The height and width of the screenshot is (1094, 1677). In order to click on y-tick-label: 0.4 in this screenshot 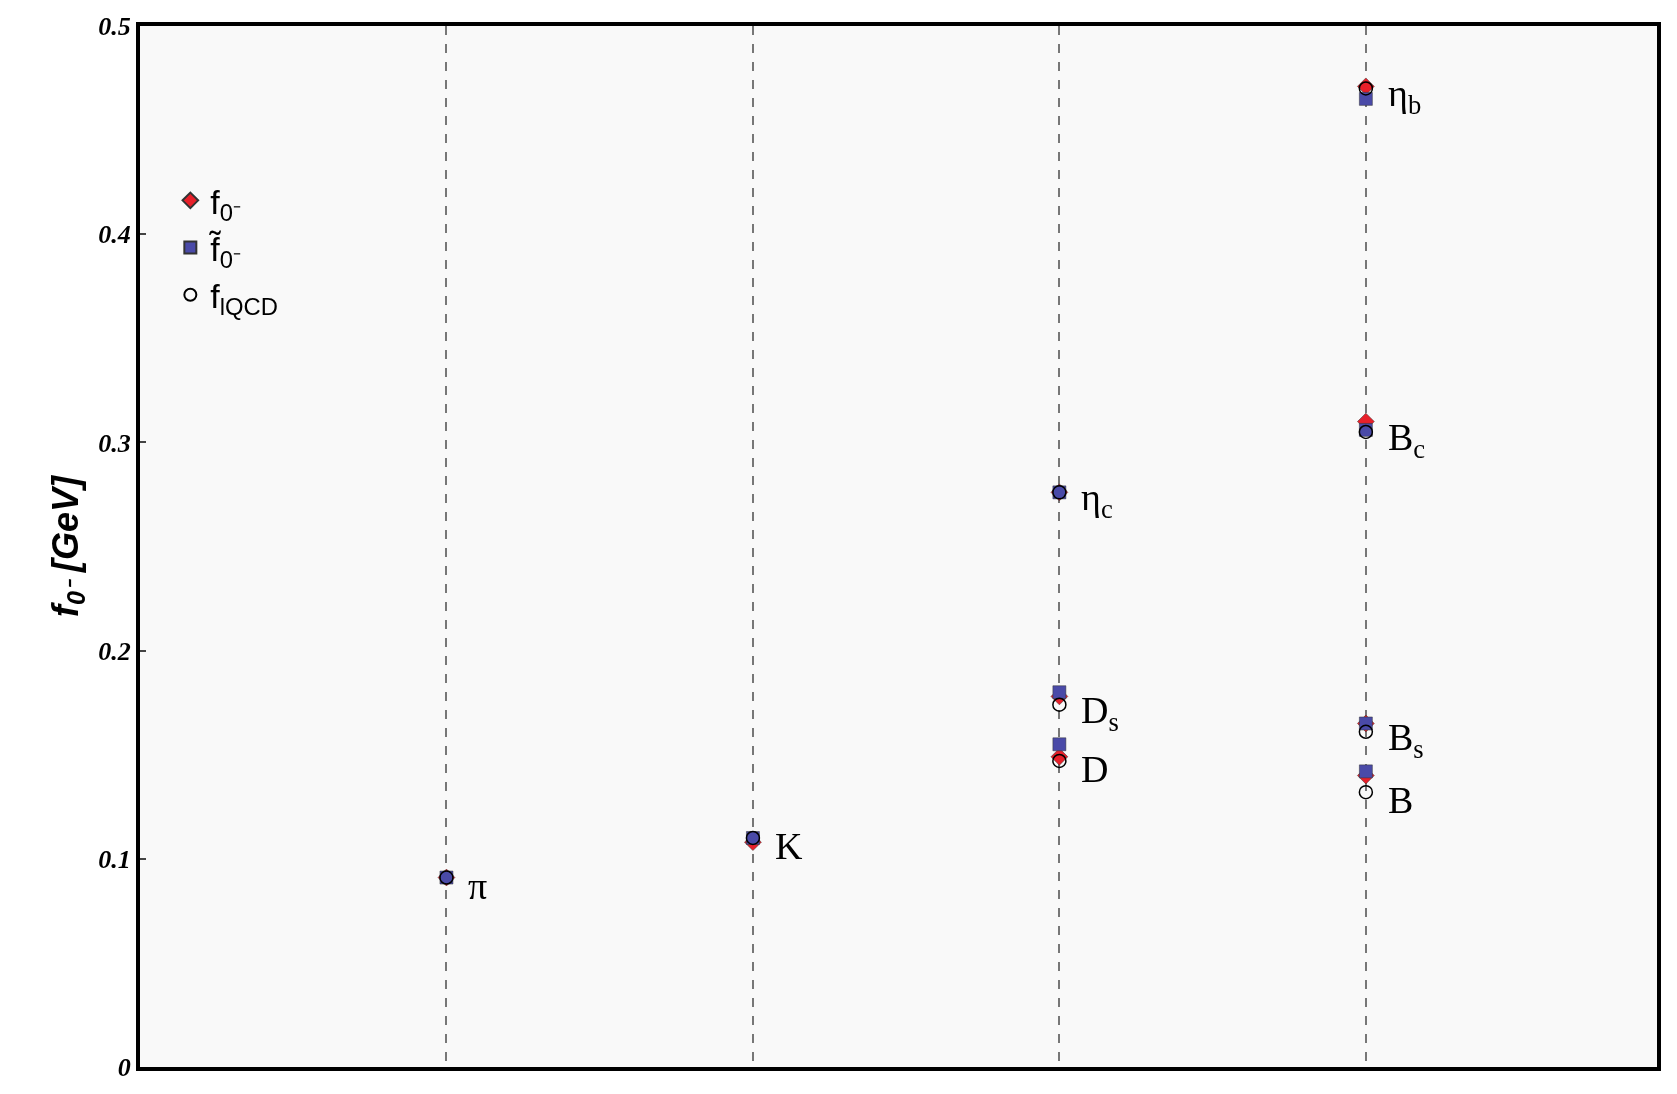, I will do `click(114, 235)`.